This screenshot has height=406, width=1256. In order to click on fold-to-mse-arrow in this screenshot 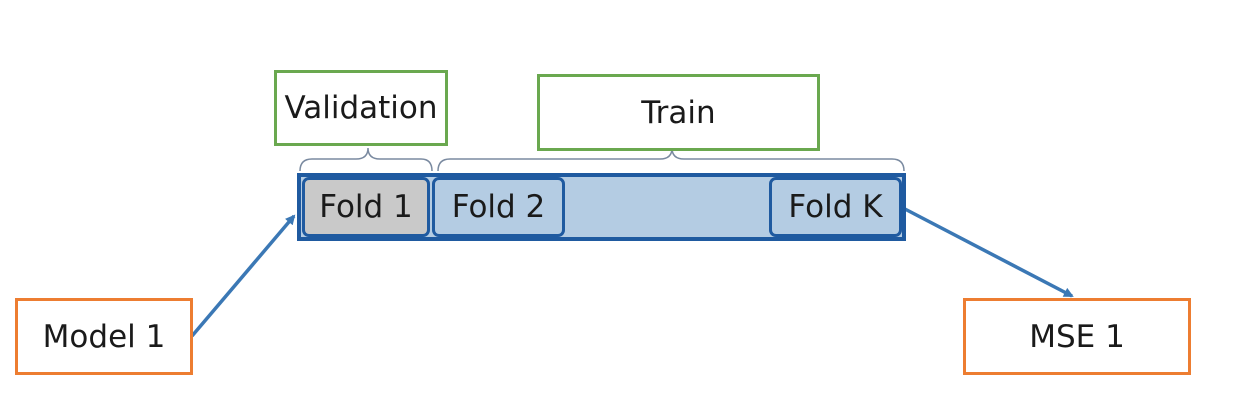, I will do `click(988, 252)`.